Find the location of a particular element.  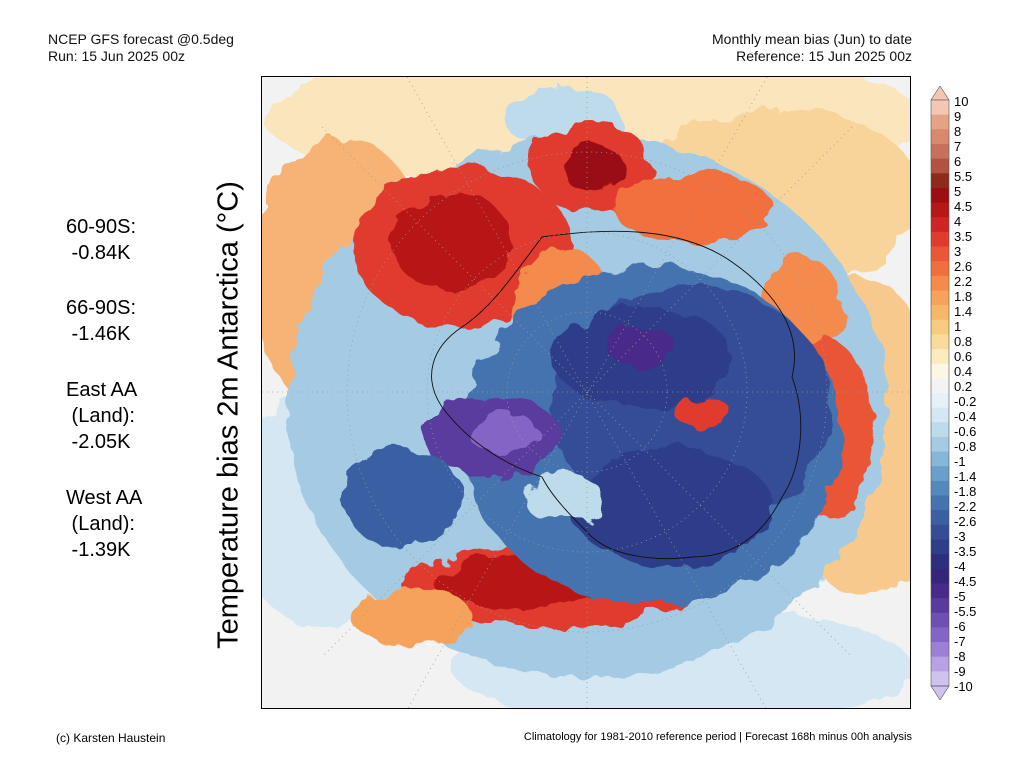

colorbar-tick-label: -8 is located at coordinates (960, 656).